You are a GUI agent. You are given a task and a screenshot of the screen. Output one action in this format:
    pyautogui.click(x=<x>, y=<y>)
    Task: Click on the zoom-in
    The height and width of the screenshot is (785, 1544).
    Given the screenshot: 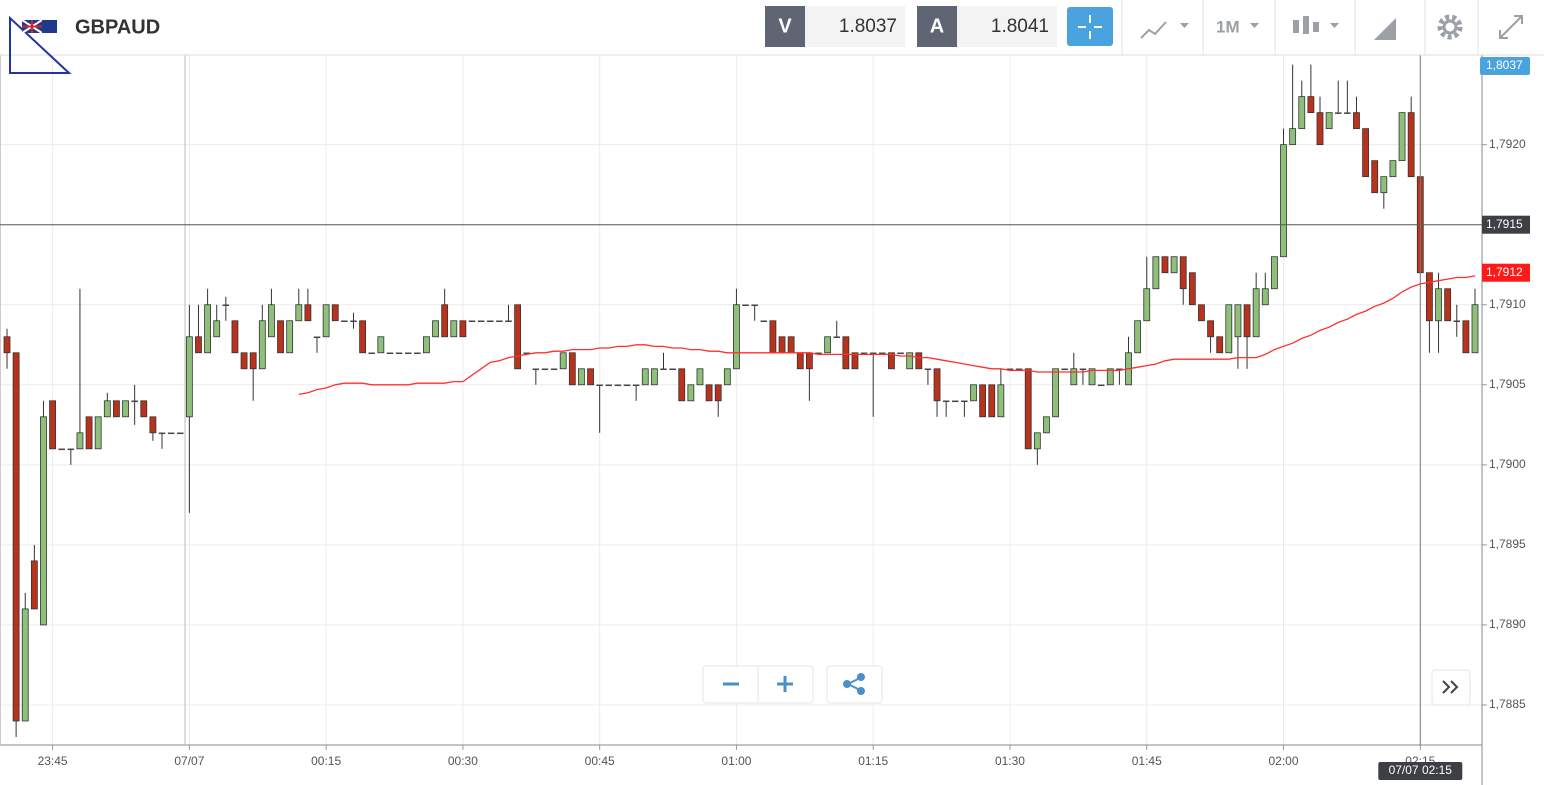 What is the action you would take?
    pyautogui.click(x=785, y=684)
    